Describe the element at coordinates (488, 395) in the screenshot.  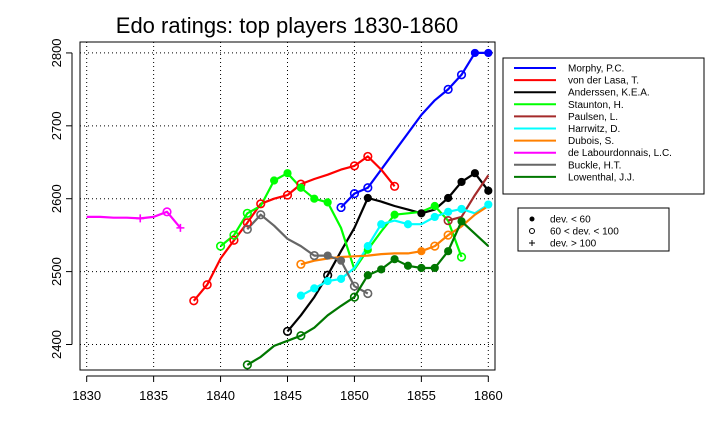
I see `x-tick-label: 1860` at that location.